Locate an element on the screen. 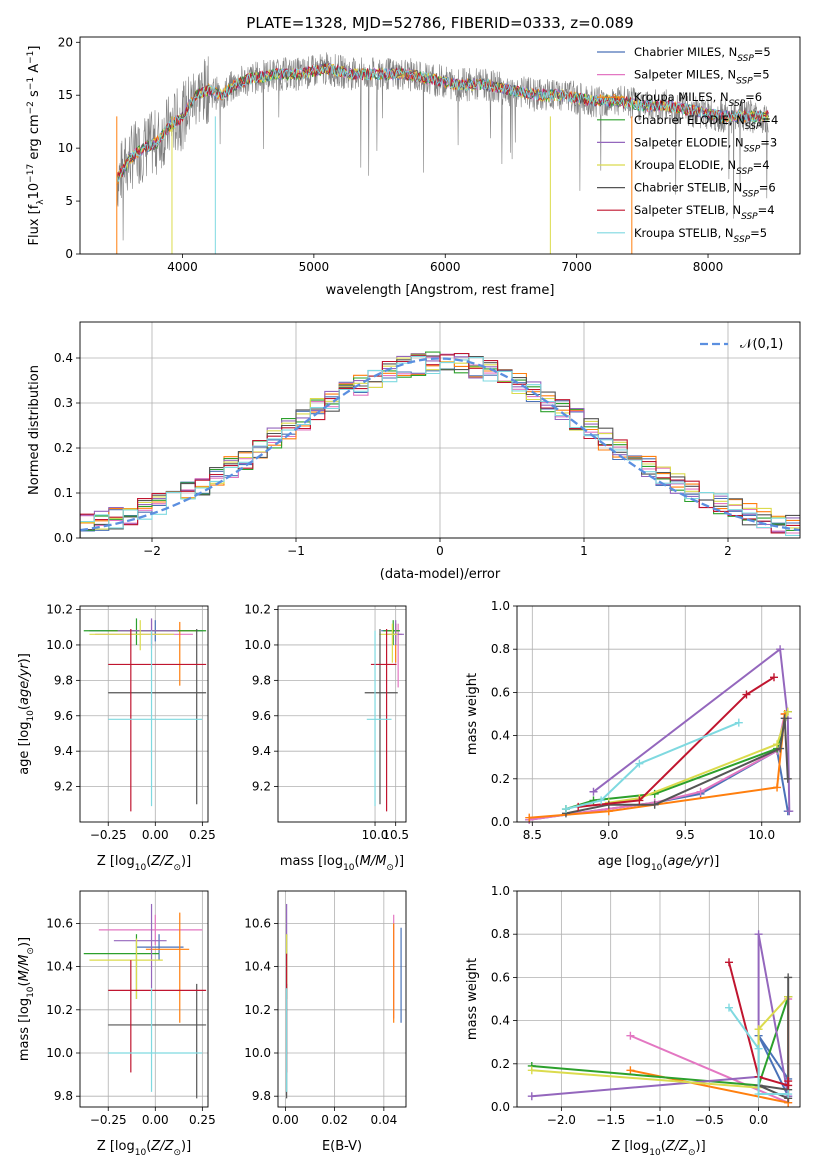  legend-label: Chabrier ELODIE, NSSP=4 is located at coordinates (706, 122).